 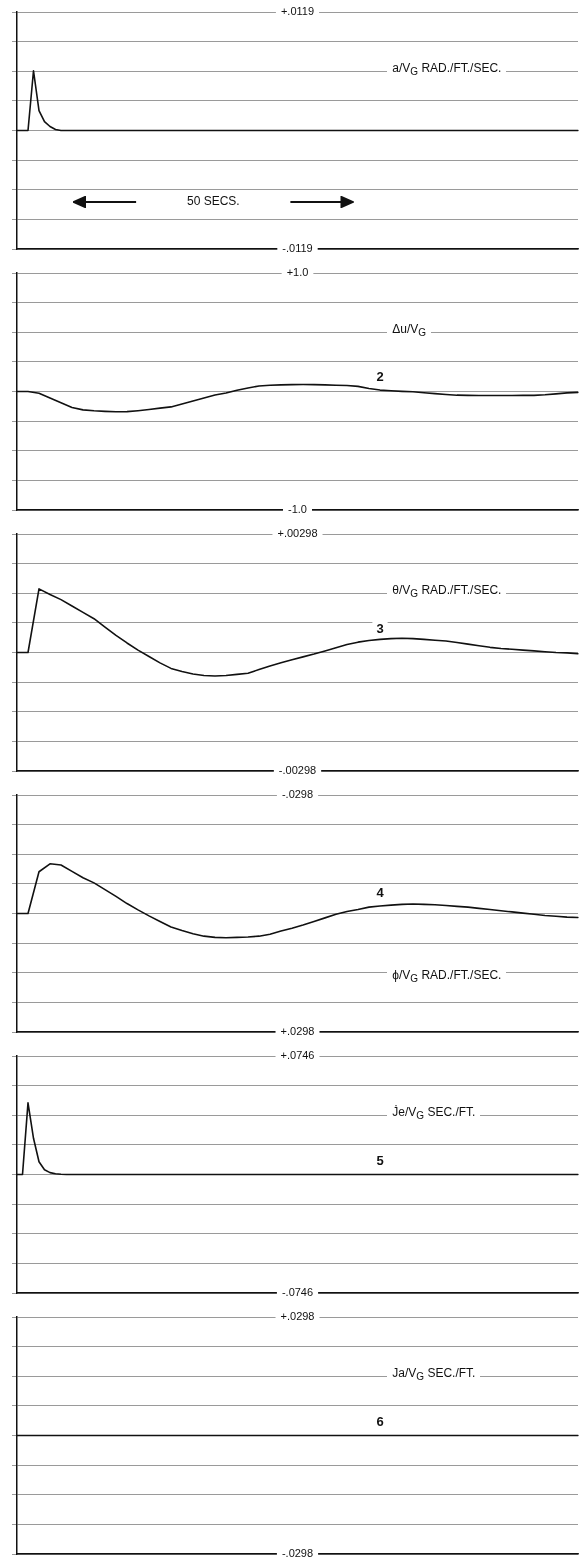 I want to click on y-axis-title: Δu/V$_{G}$, so click(x=409, y=330).